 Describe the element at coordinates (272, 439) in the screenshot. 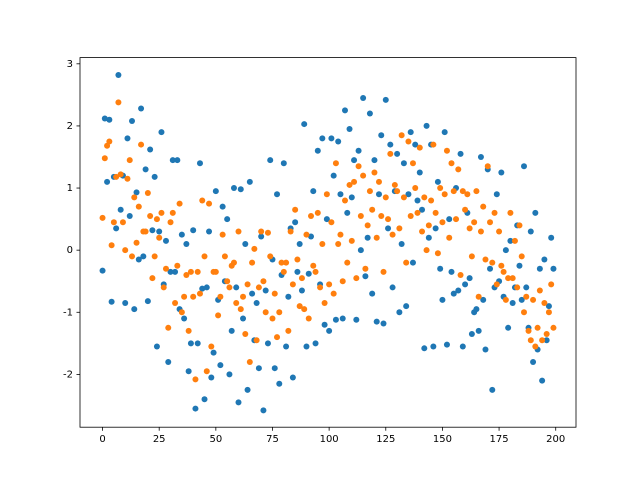

I see `x-tick-label: 75` at that location.